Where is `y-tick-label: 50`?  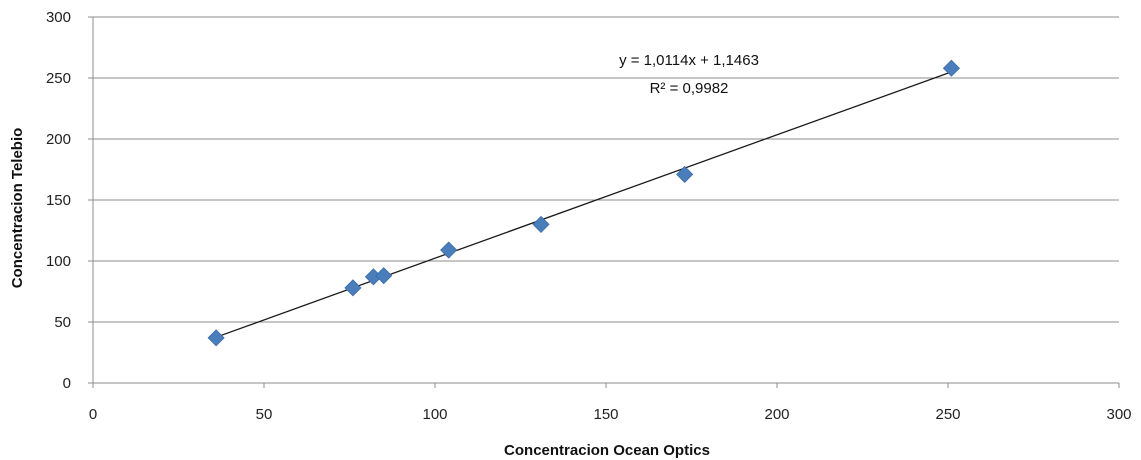 y-tick-label: 50 is located at coordinates (62, 322).